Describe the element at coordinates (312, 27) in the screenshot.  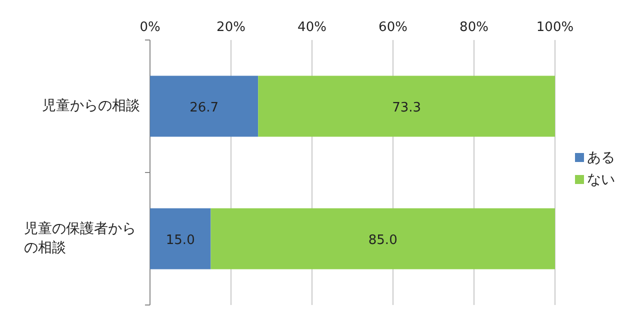
I see `x-tick-label: 40%` at that location.